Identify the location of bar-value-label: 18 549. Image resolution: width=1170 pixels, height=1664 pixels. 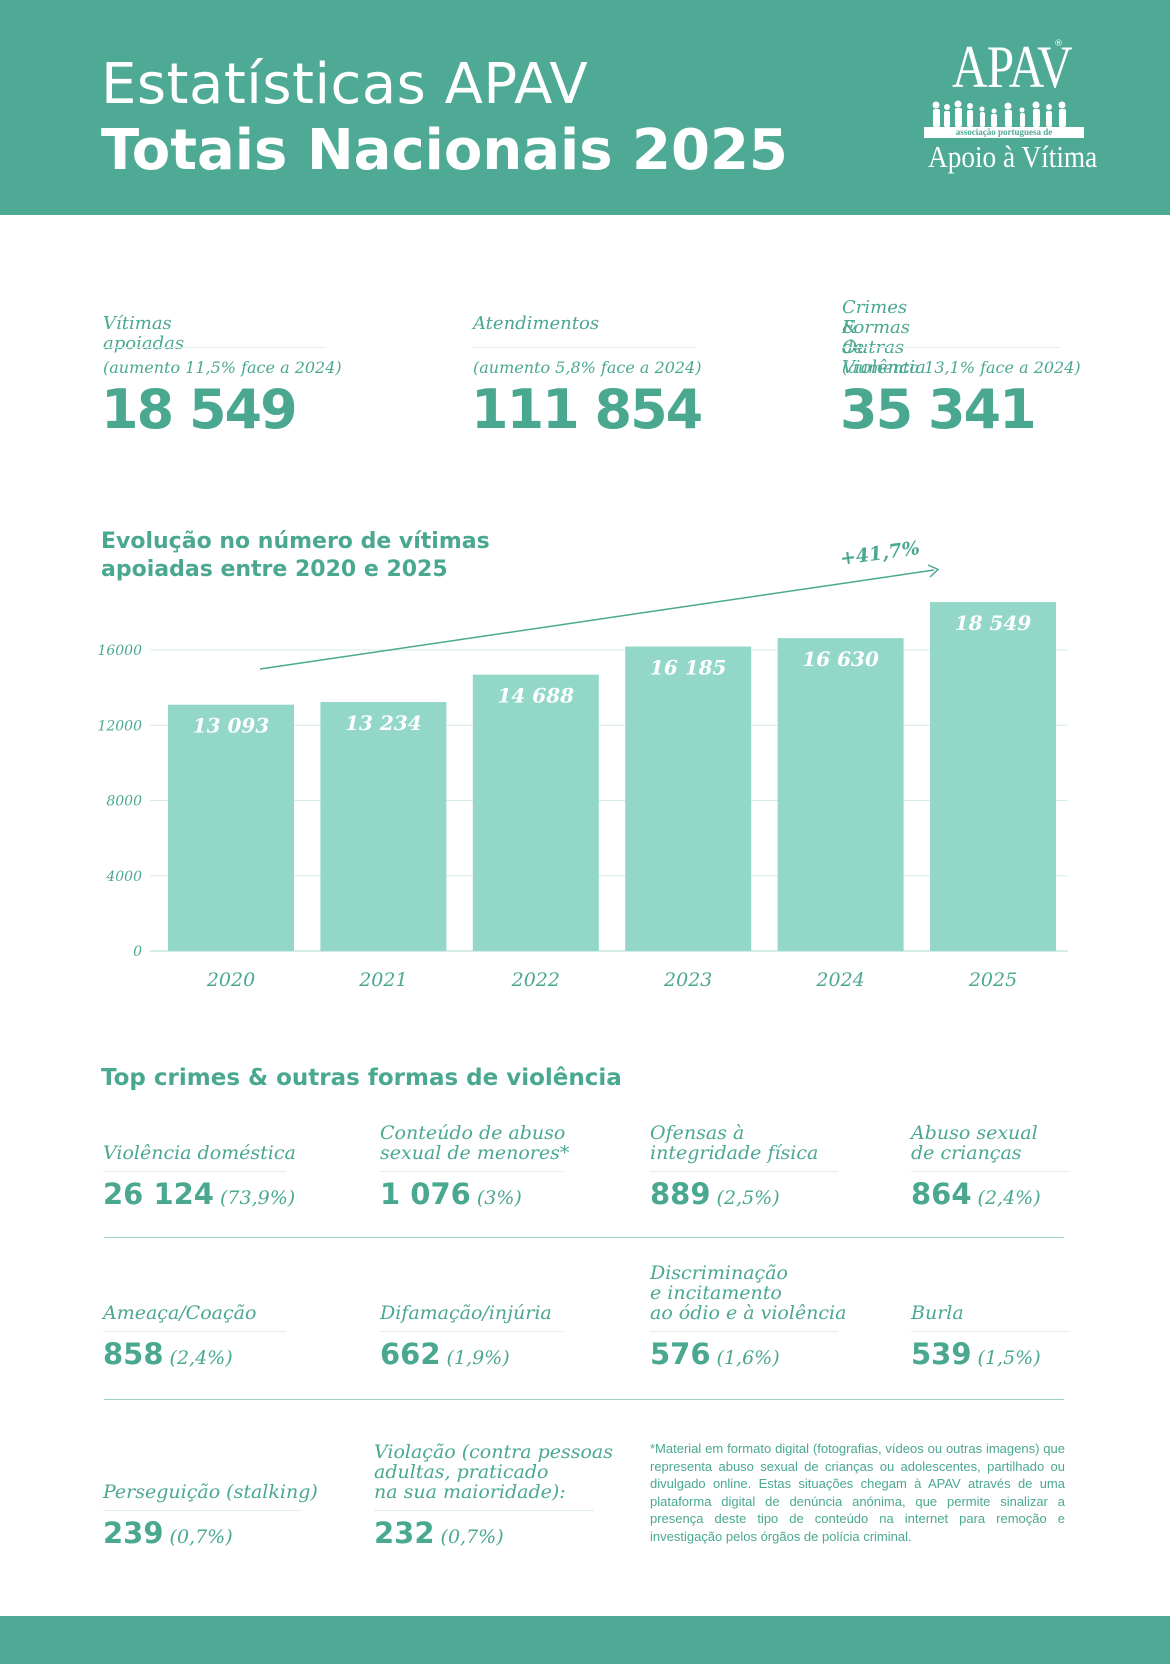
(993, 623).